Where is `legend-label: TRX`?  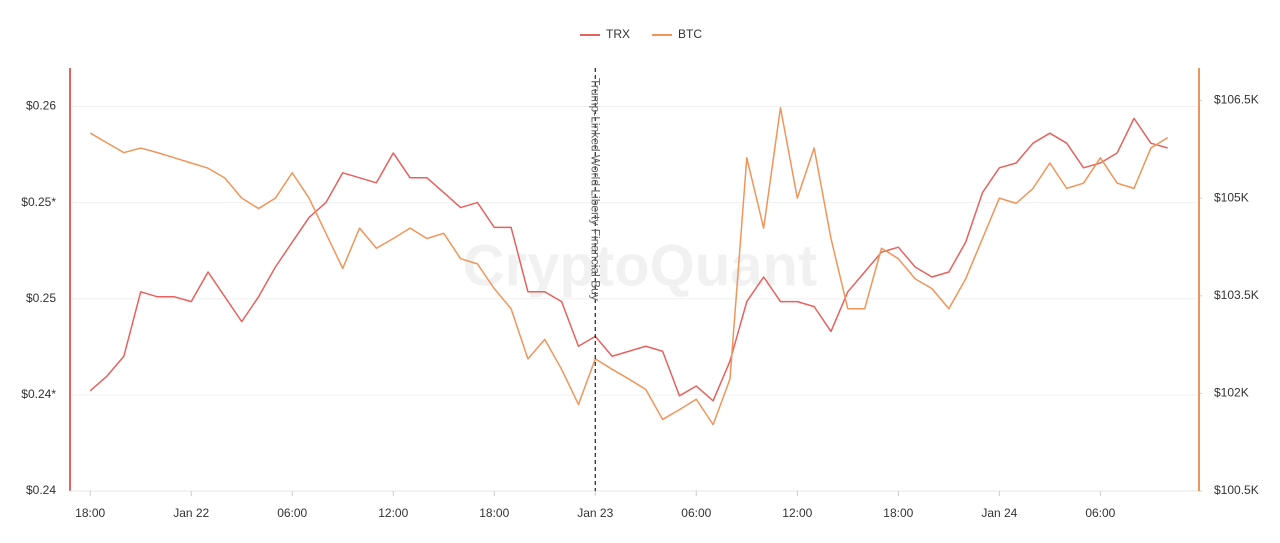 legend-label: TRX is located at coordinates (618, 34).